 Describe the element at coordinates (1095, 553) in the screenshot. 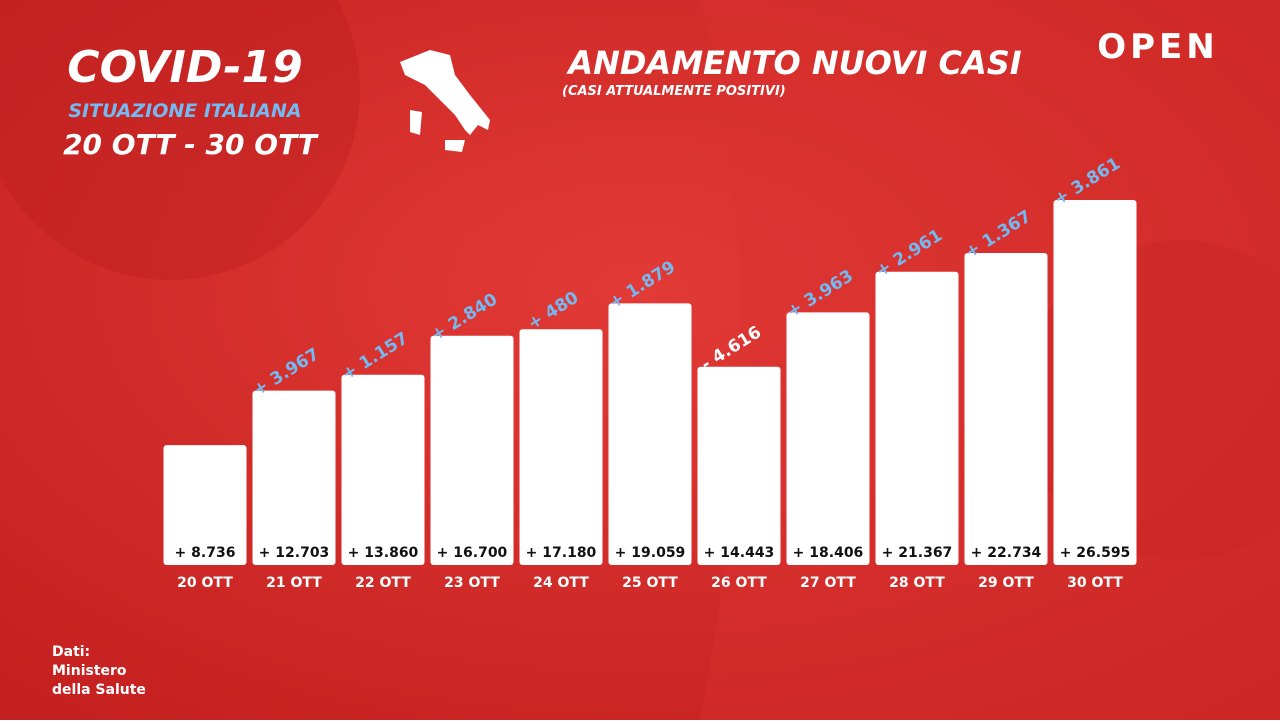

I see `bar-value-label: + 26.595` at that location.